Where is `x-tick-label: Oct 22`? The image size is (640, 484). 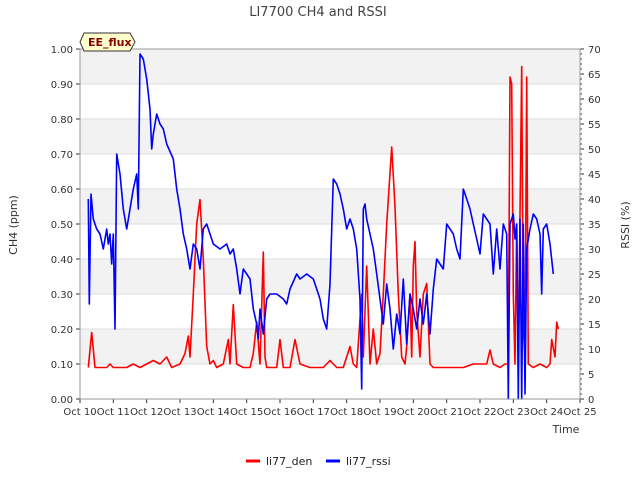 x-tick-label: Oct 22 is located at coordinates (479, 412).